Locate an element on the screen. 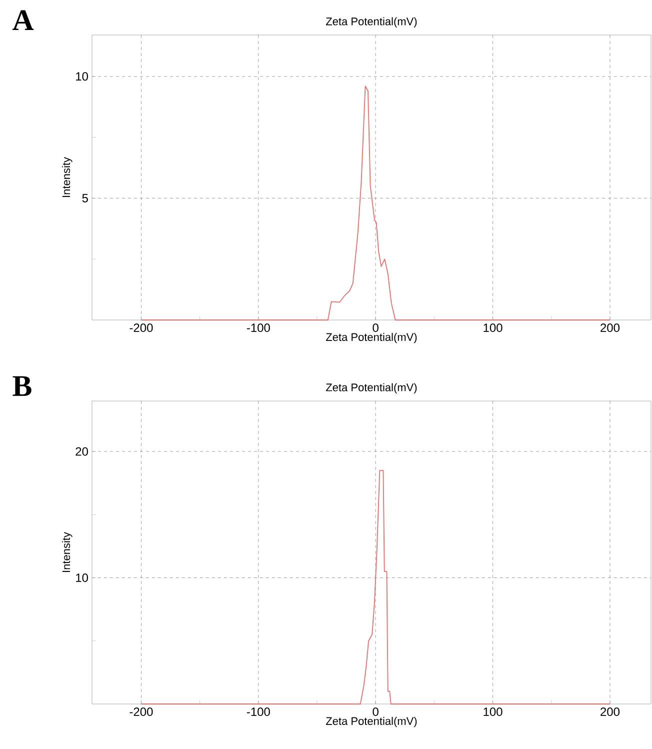 The height and width of the screenshot is (749, 652). text: A is located at coordinates (23, 20).